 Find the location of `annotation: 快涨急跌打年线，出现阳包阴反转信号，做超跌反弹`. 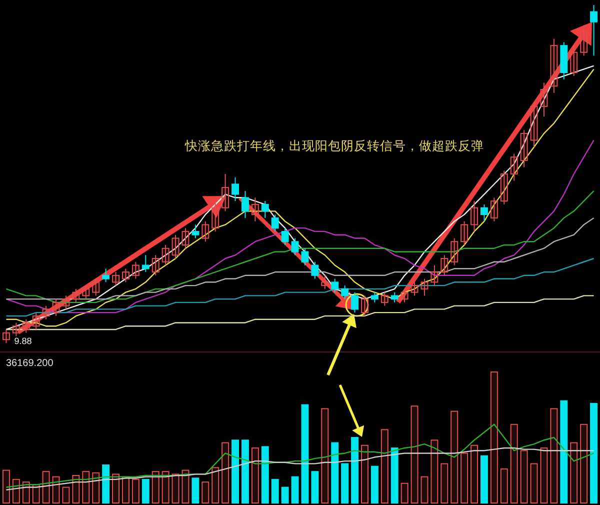

annotation: 快涨急跌打年线，出现阳包阴反转信号，做超跌反弹 is located at coordinates (334, 145).